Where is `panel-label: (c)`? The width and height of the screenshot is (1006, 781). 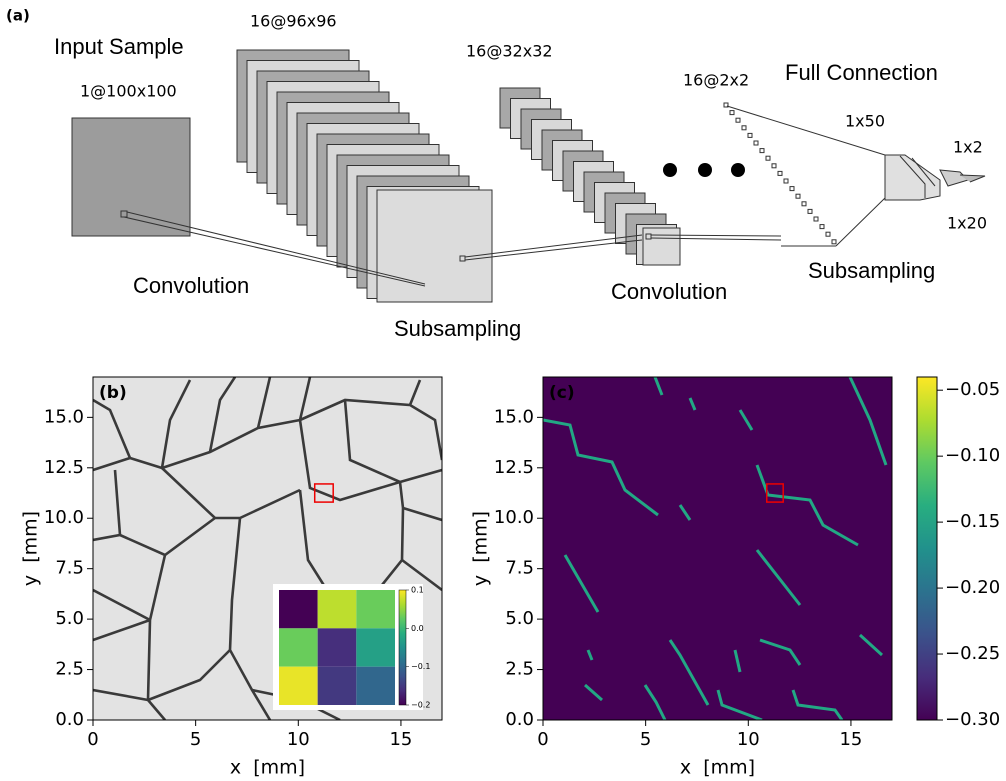
panel-label: (c) is located at coordinates (562, 393).